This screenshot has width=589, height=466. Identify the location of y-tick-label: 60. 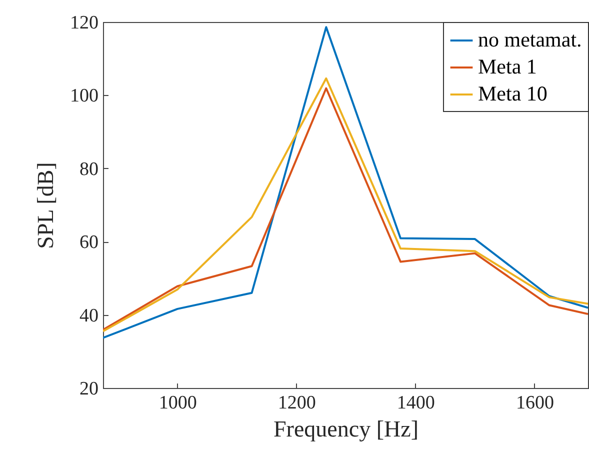
(89, 243).